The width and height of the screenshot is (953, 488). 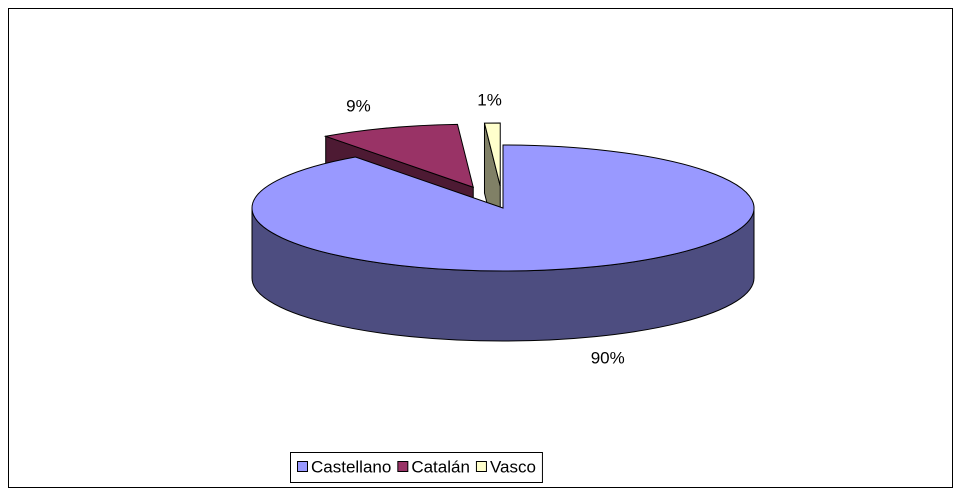 I want to click on data-label: 90%, so click(x=608, y=357).